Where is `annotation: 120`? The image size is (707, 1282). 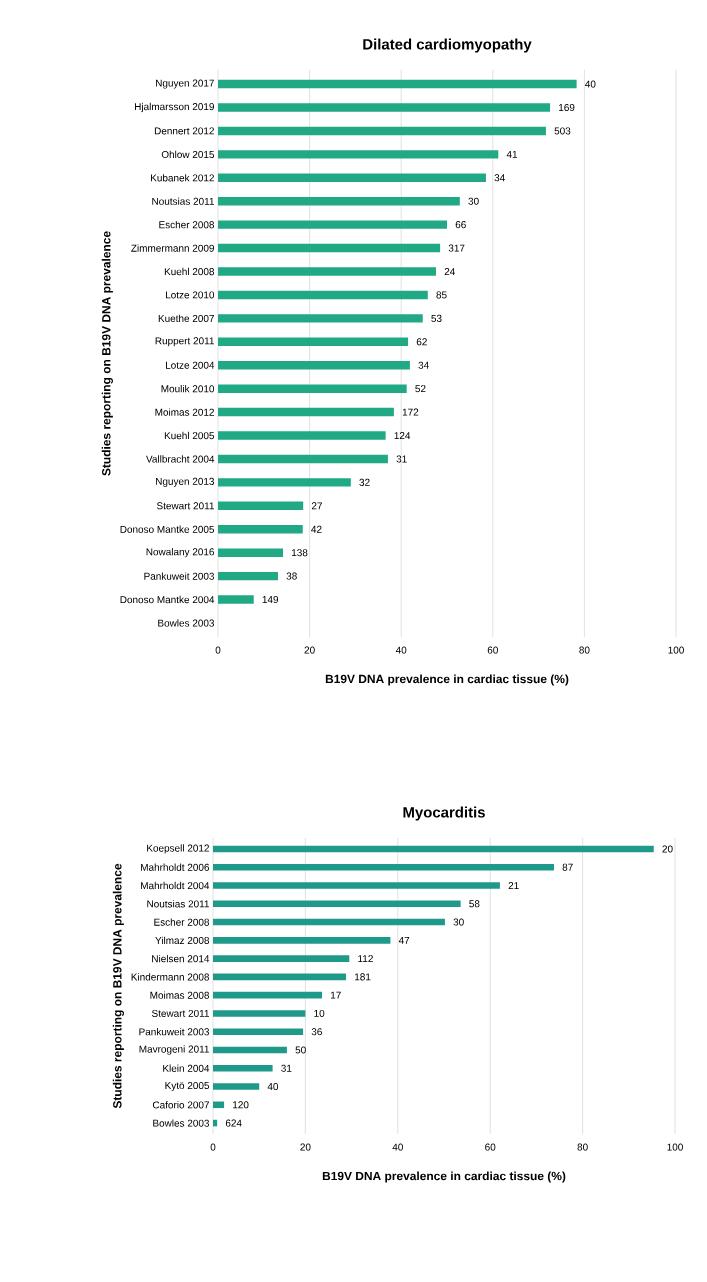
annotation: 120 is located at coordinates (241, 1105).